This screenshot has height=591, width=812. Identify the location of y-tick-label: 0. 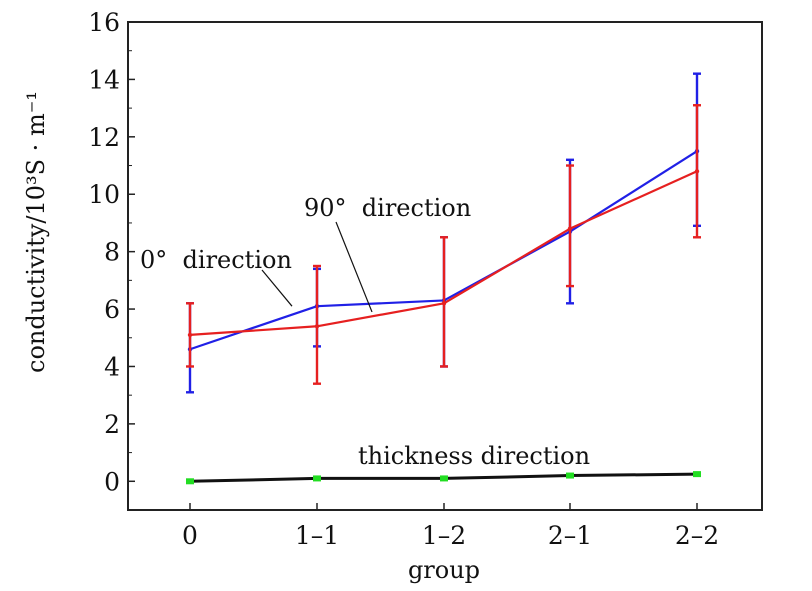
(112, 481).